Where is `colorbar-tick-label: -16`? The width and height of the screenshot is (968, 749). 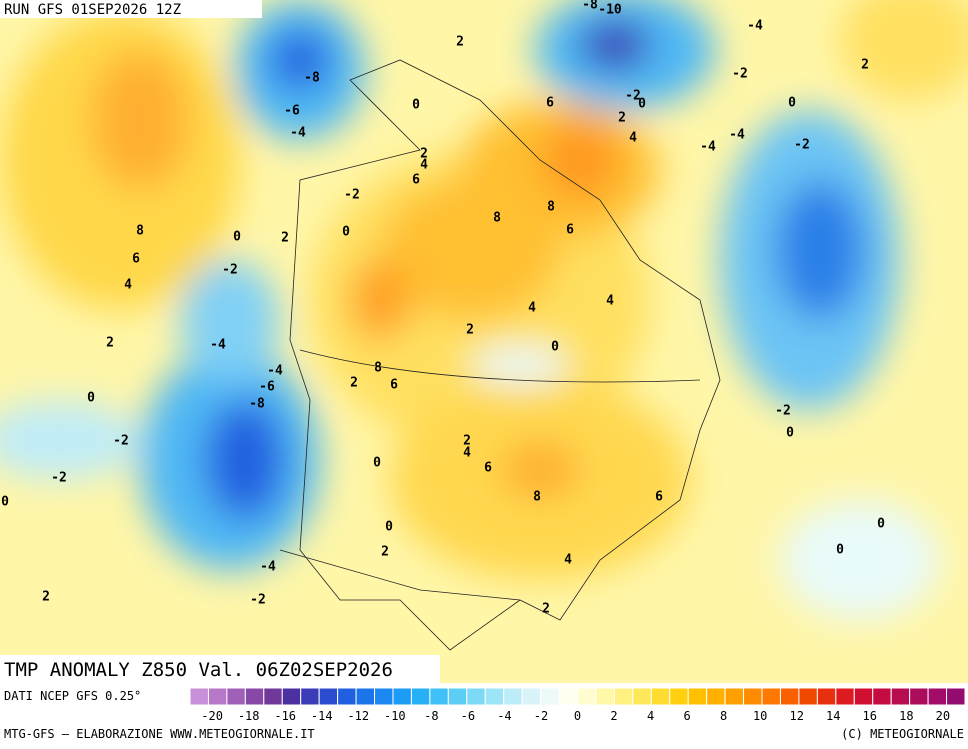
colorbar-tick-label: -16 is located at coordinates (285, 716).